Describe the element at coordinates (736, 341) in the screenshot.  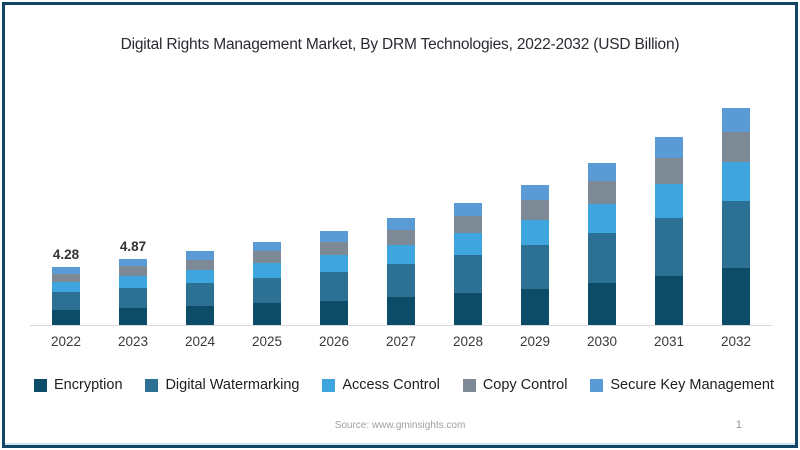
I see `x-tick-2032: 2032` at that location.